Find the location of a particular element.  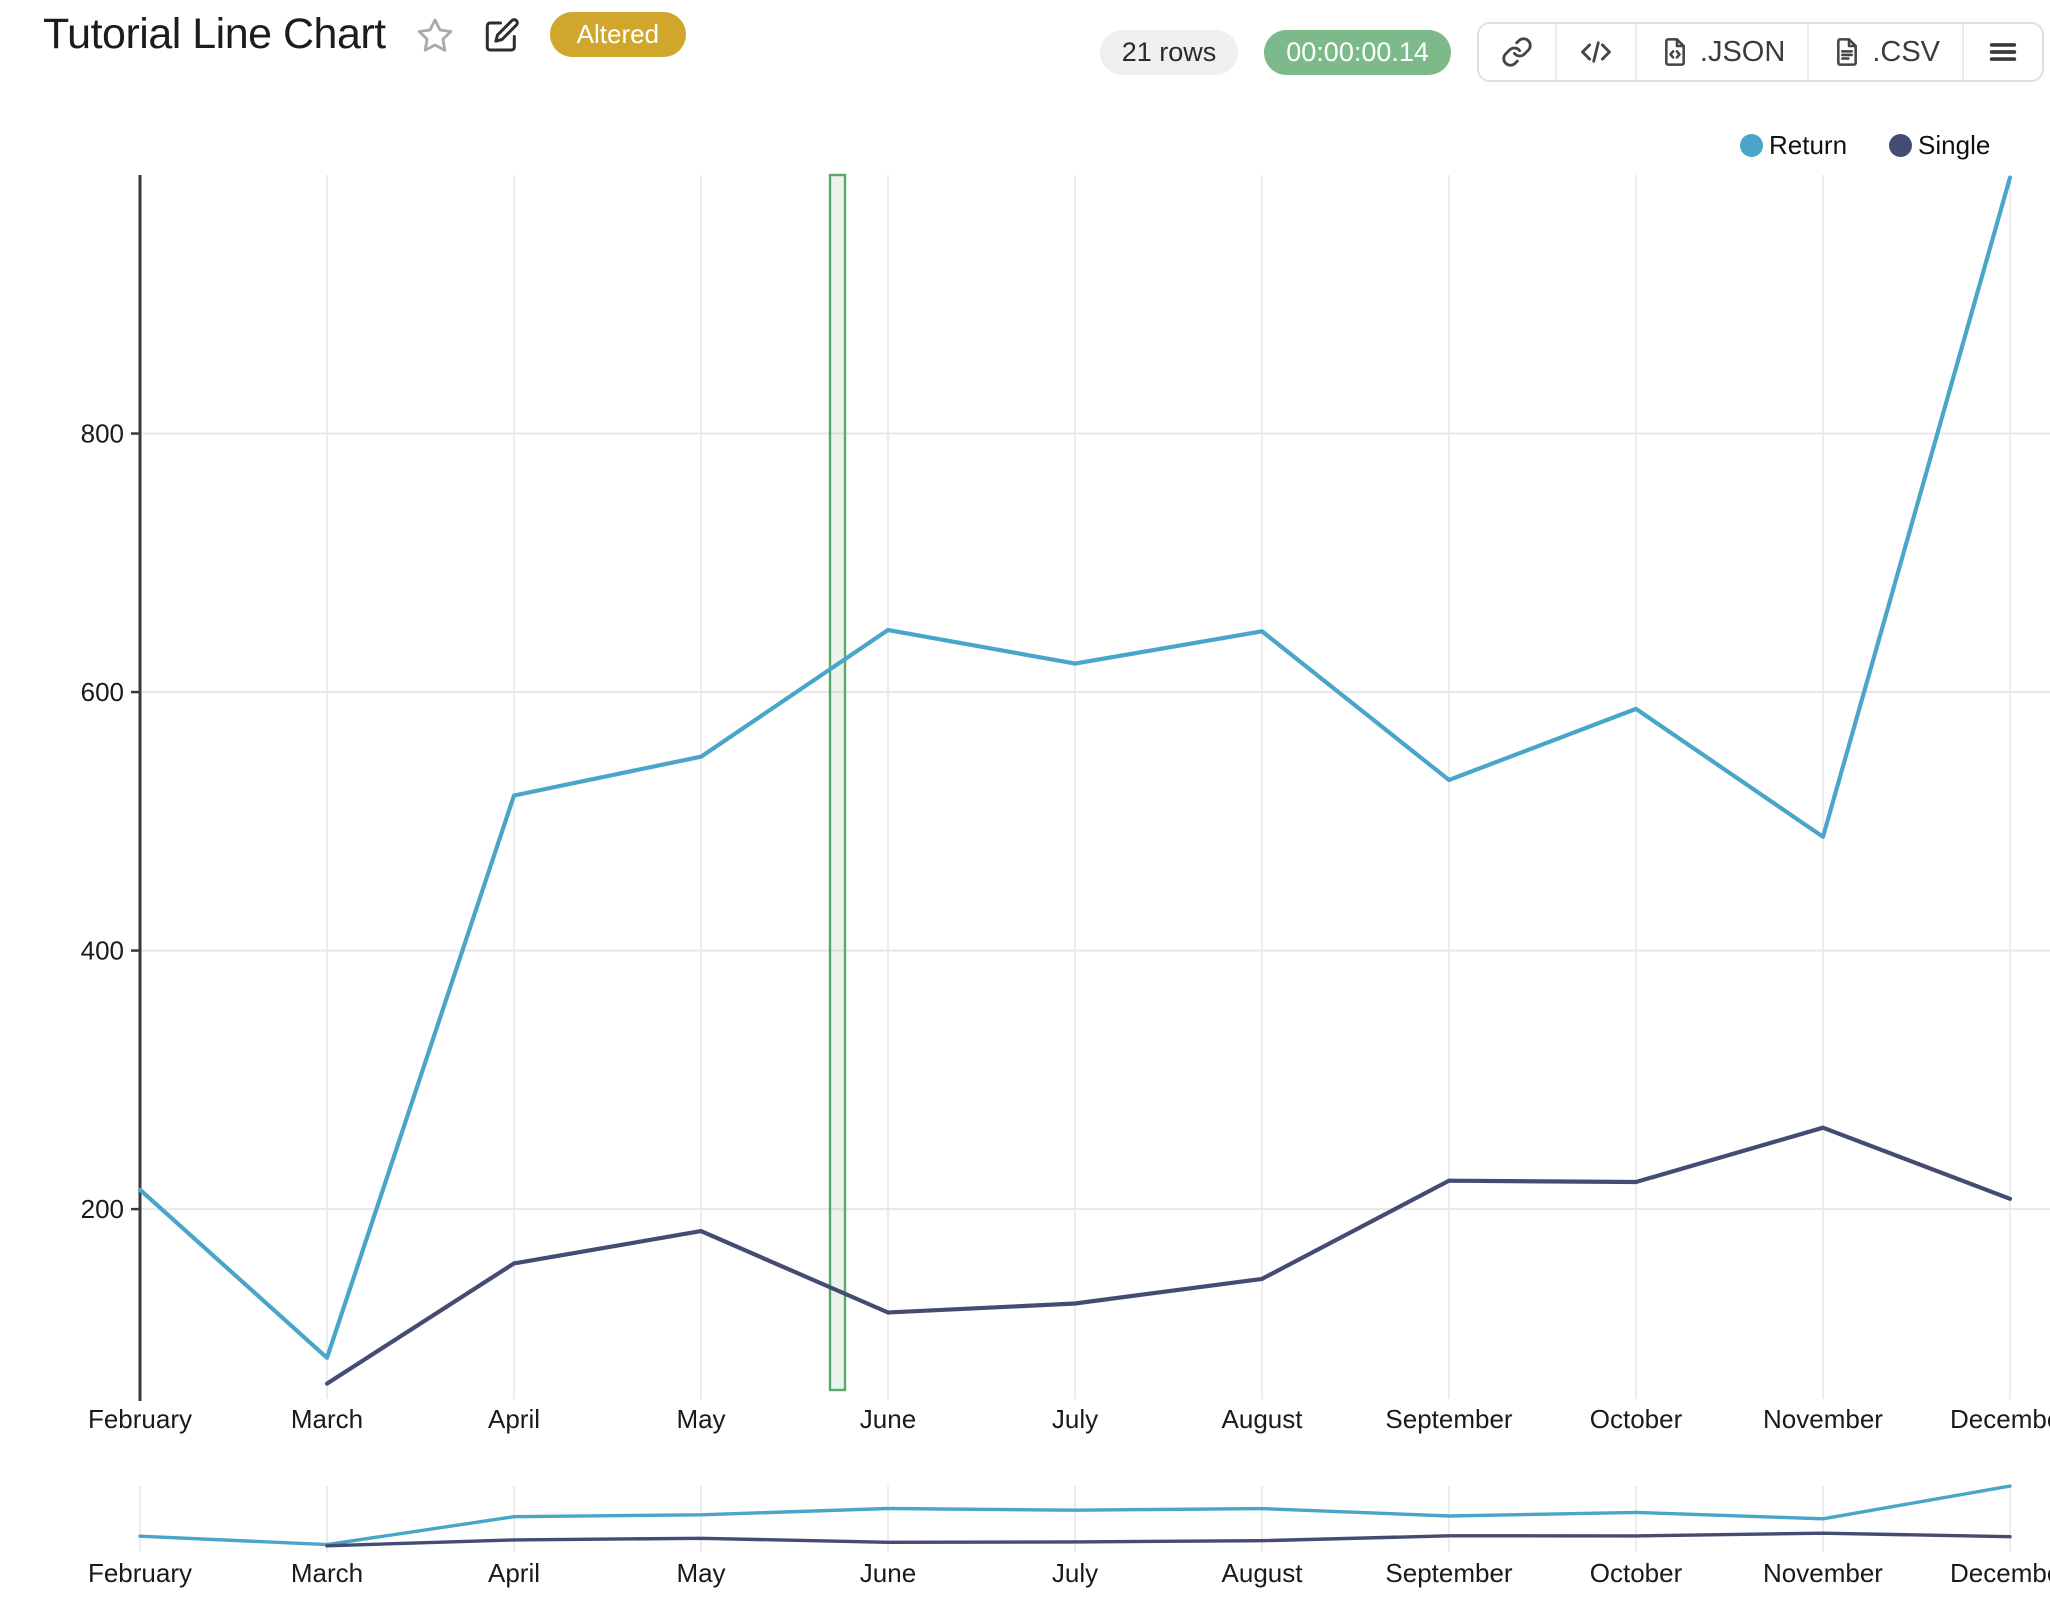

more-options-button is located at coordinates (2003, 52).